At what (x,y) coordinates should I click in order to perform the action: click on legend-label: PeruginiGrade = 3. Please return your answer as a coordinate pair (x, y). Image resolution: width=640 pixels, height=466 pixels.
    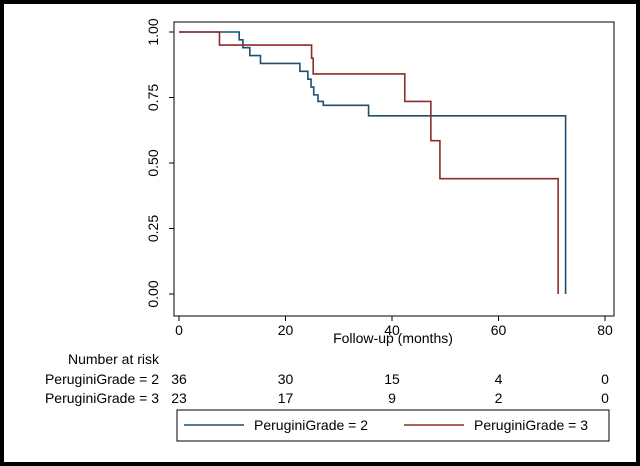
    Looking at the image, I should click on (531, 425).